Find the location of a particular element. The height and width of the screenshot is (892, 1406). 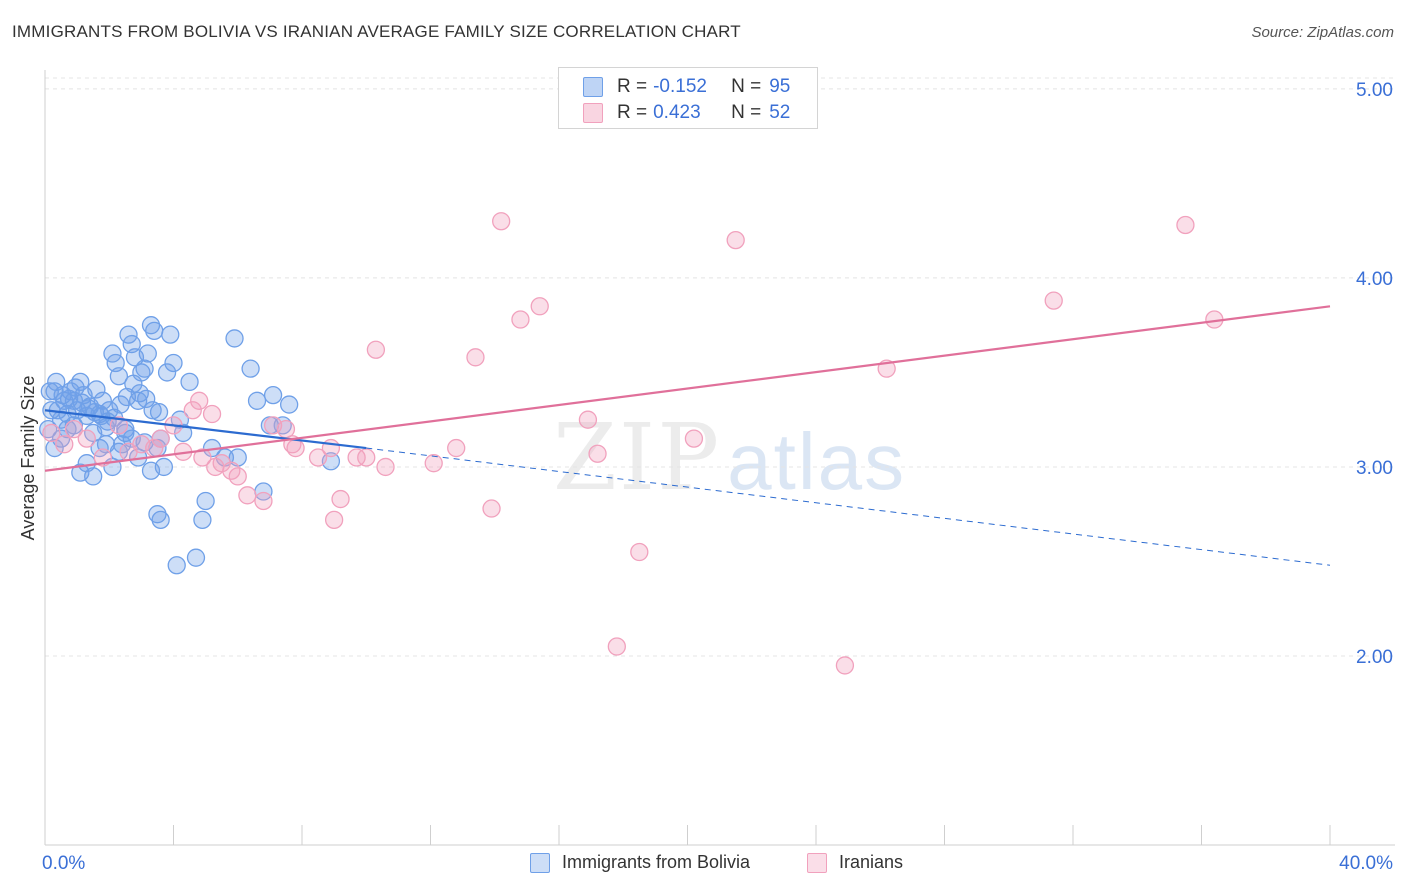

y-tick-label: 5.00 is located at coordinates (1374, 90).